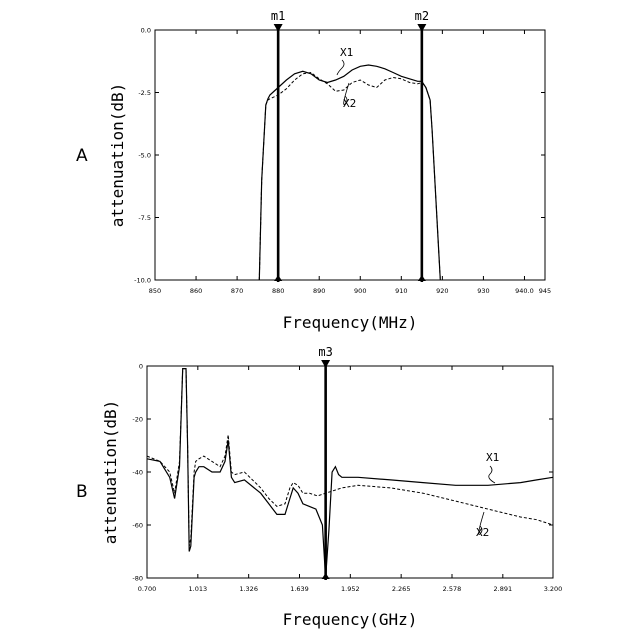 The height and width of the screenshot is (640, 640). I want to click on x-tick-label: 1.639, so click(299, 589).